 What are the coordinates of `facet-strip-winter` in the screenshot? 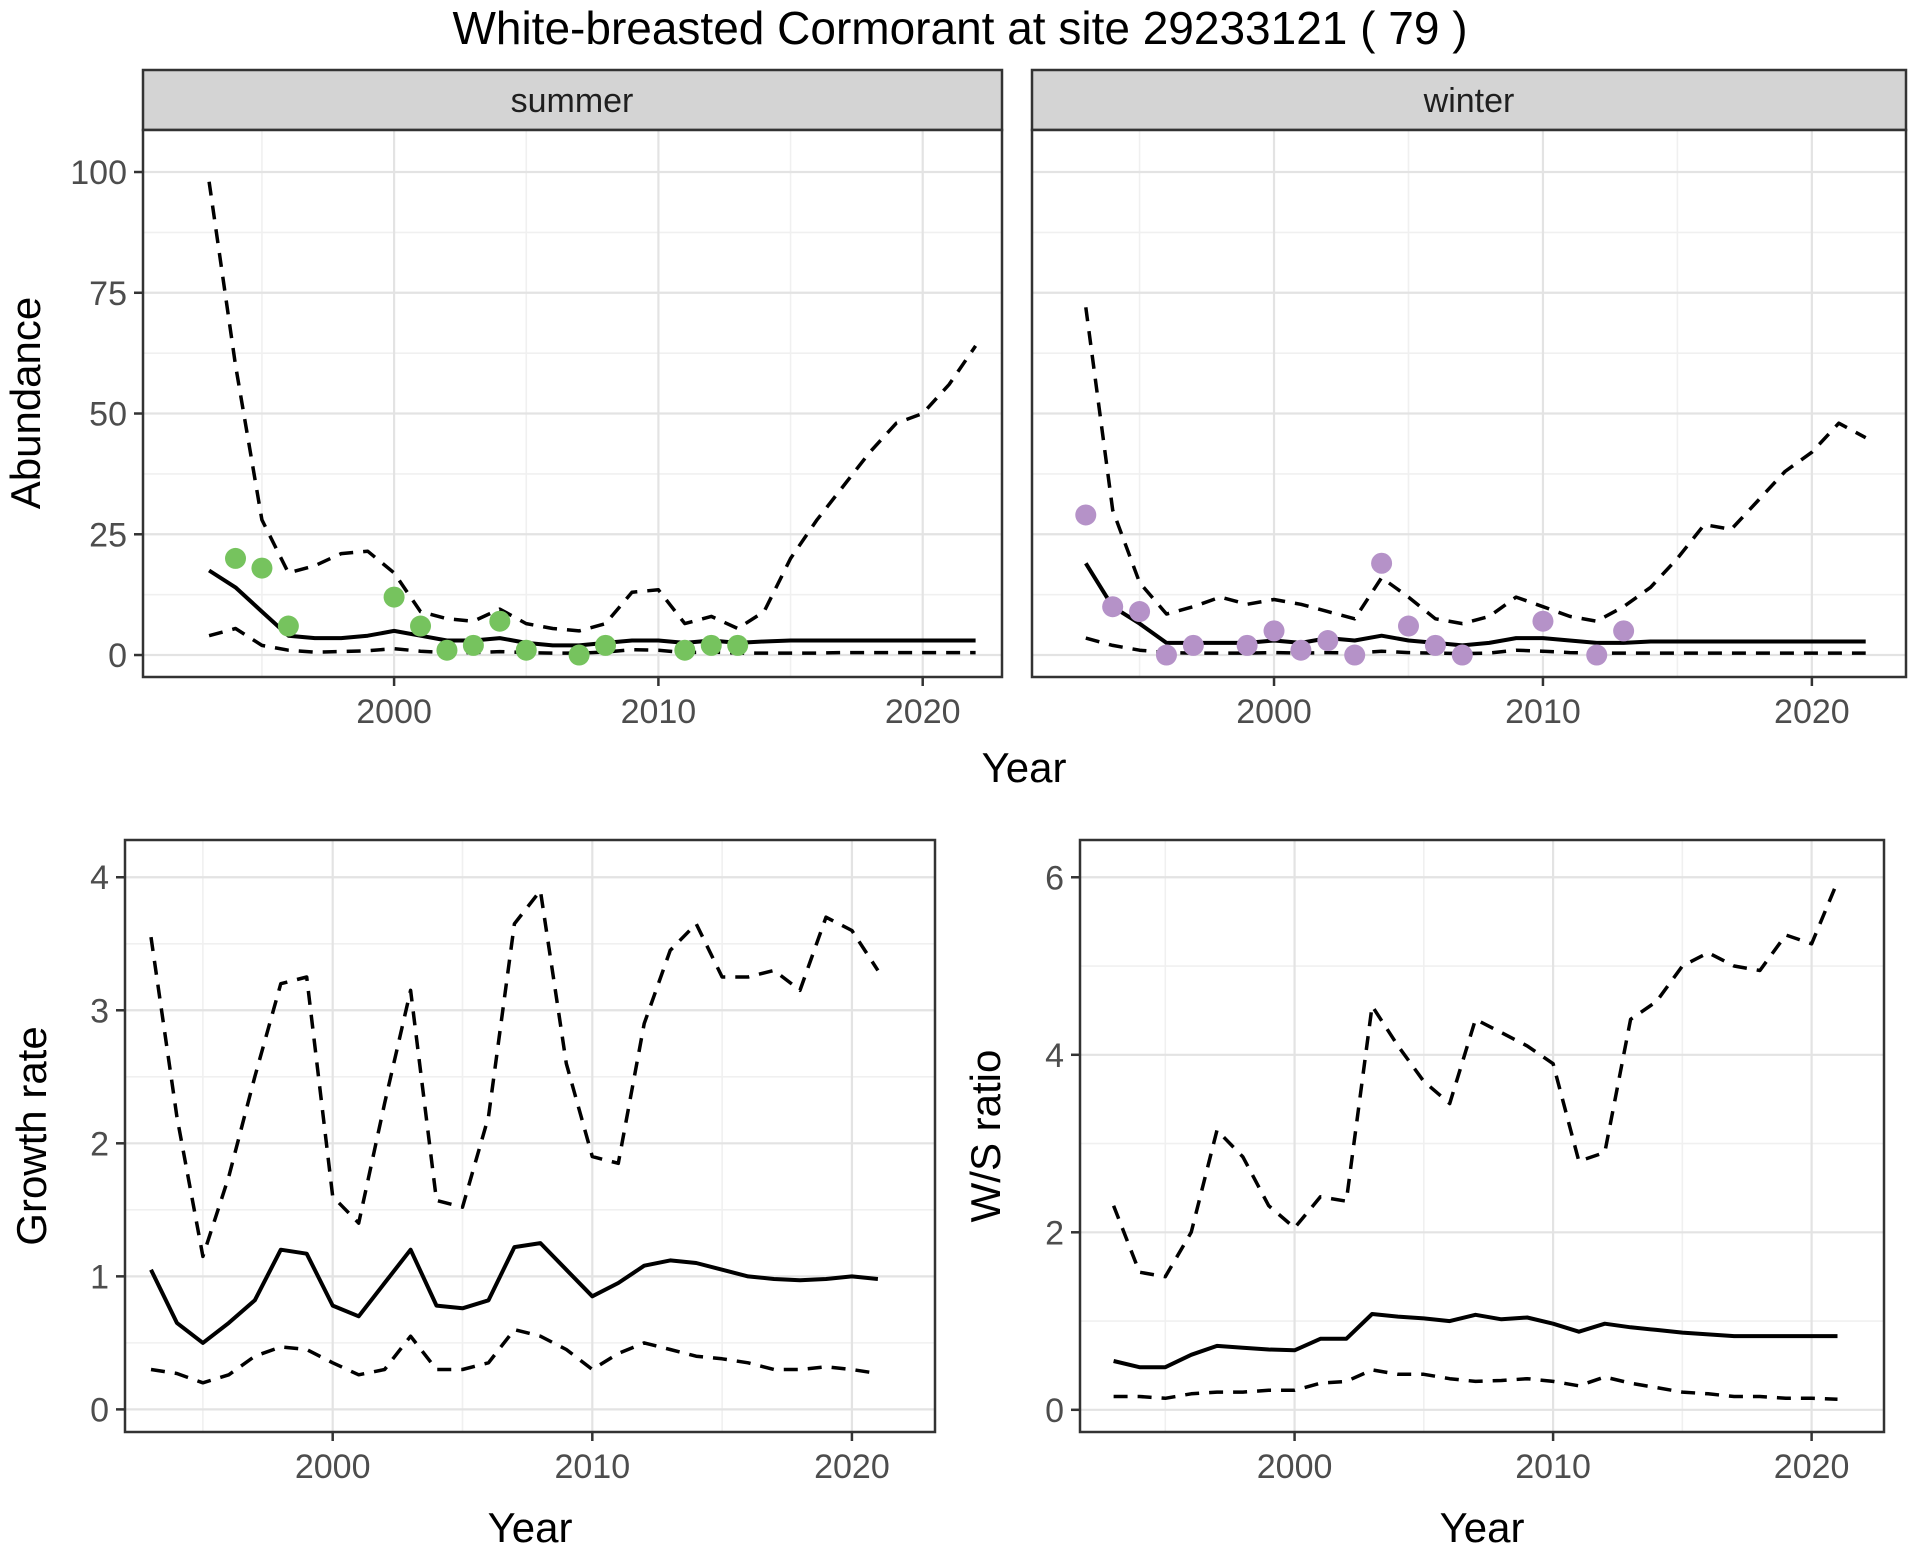 It's located at (1469, 100).